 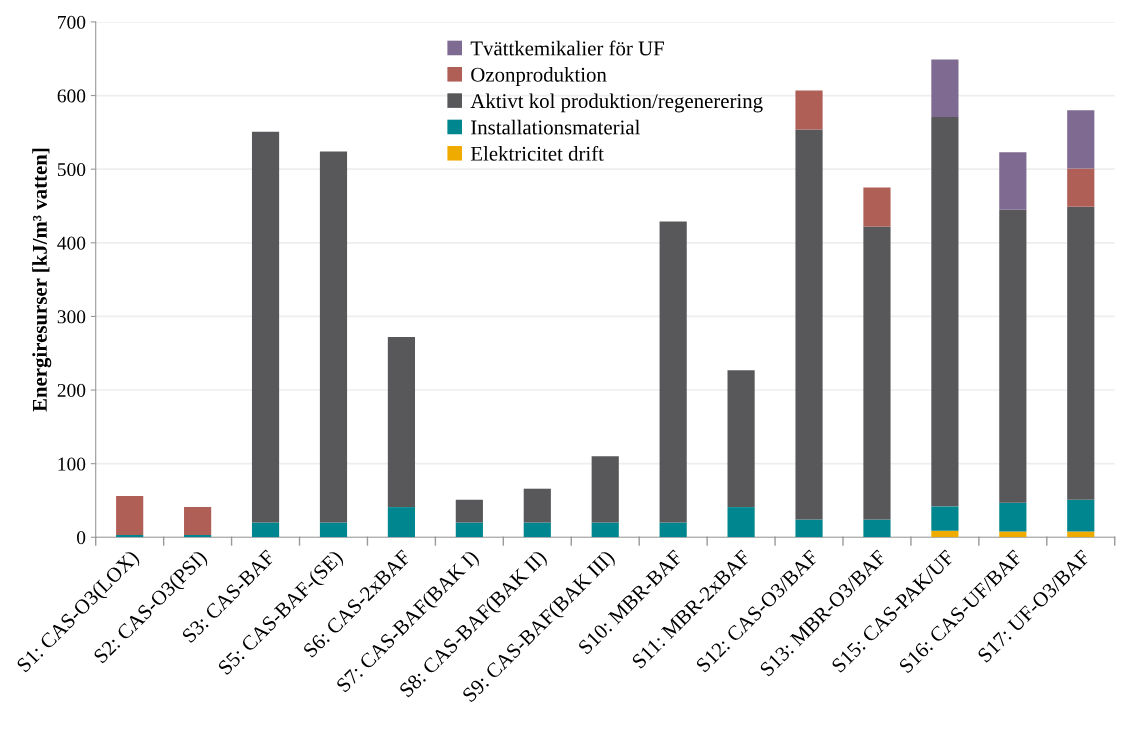 What do you see at coordinates (537, 153) in the screenshot?
I see `legend-label: Elektricitet drift` at bounding box center [537, 153].